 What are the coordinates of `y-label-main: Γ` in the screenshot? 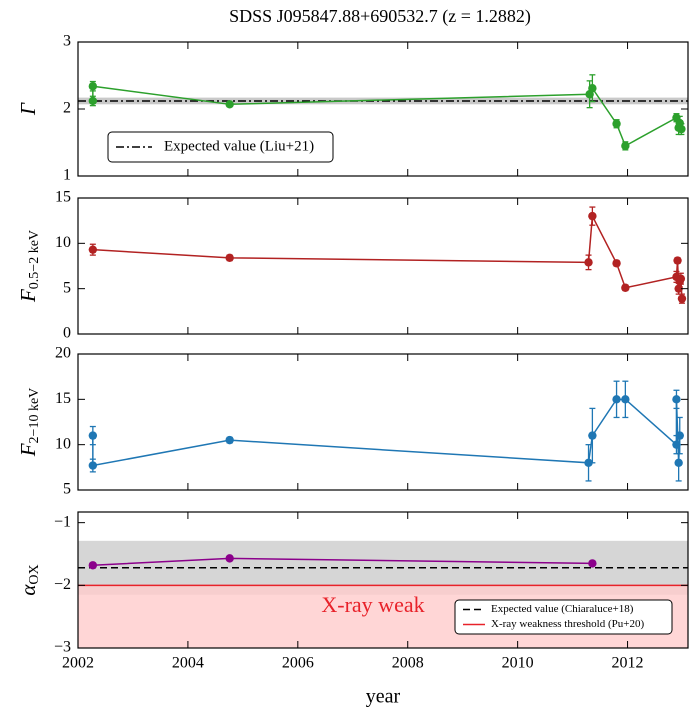 It's located at (28, 109).